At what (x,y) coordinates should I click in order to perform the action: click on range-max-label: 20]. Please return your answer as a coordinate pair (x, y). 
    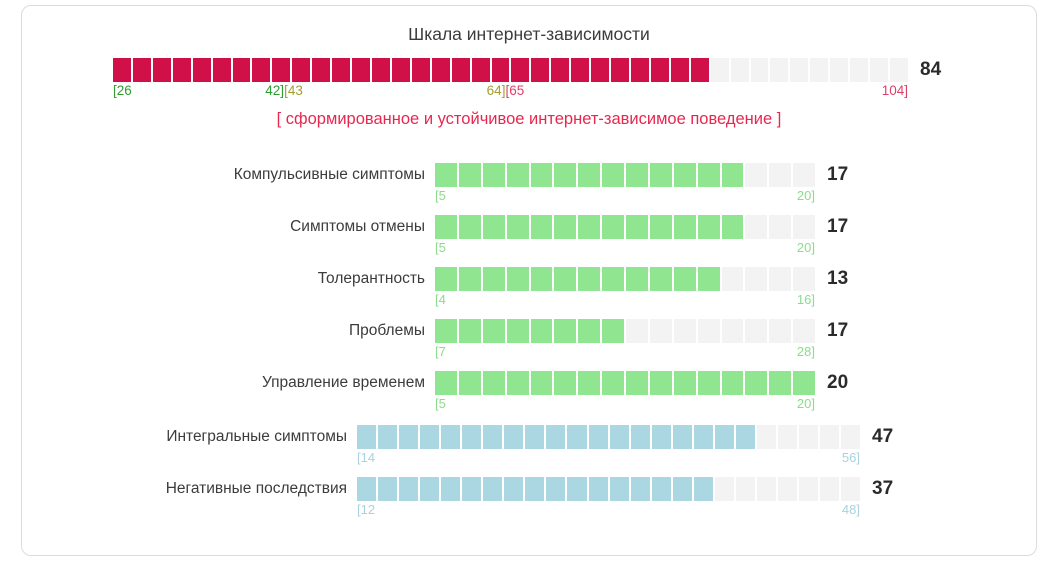
    Looking at the image, I should click on (805, 247).